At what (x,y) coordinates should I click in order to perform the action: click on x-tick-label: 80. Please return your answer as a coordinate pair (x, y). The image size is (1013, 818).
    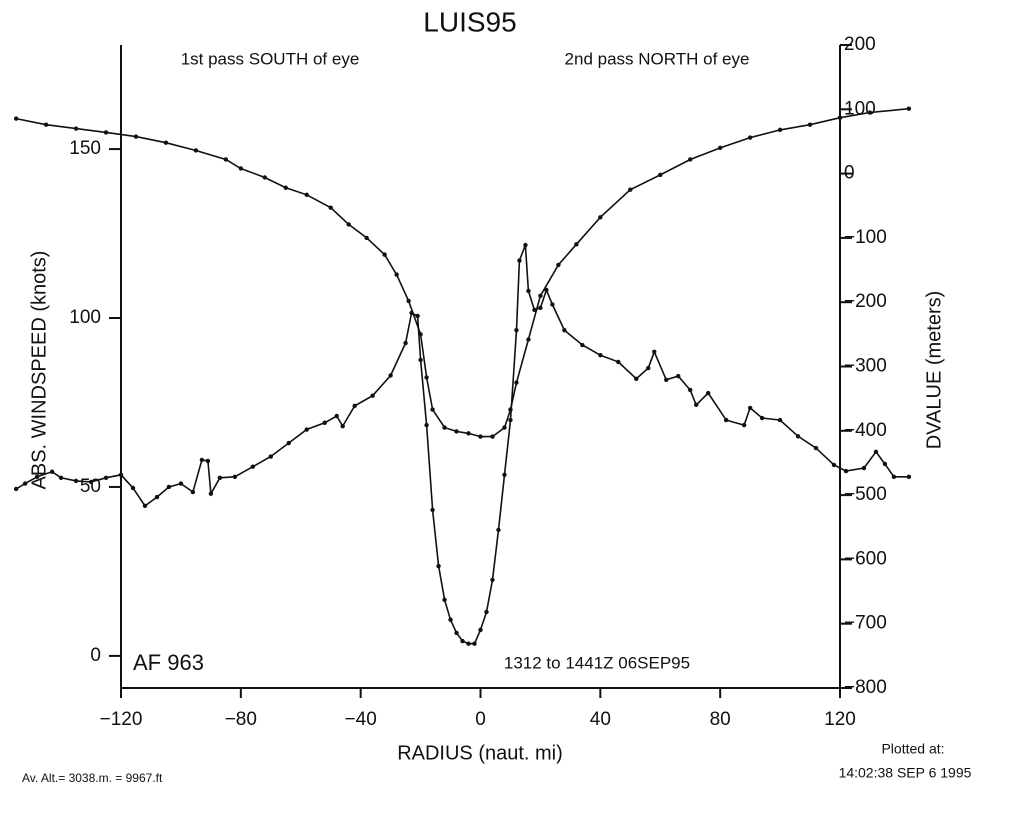
    Looking at the image, I should click on (720, 719).